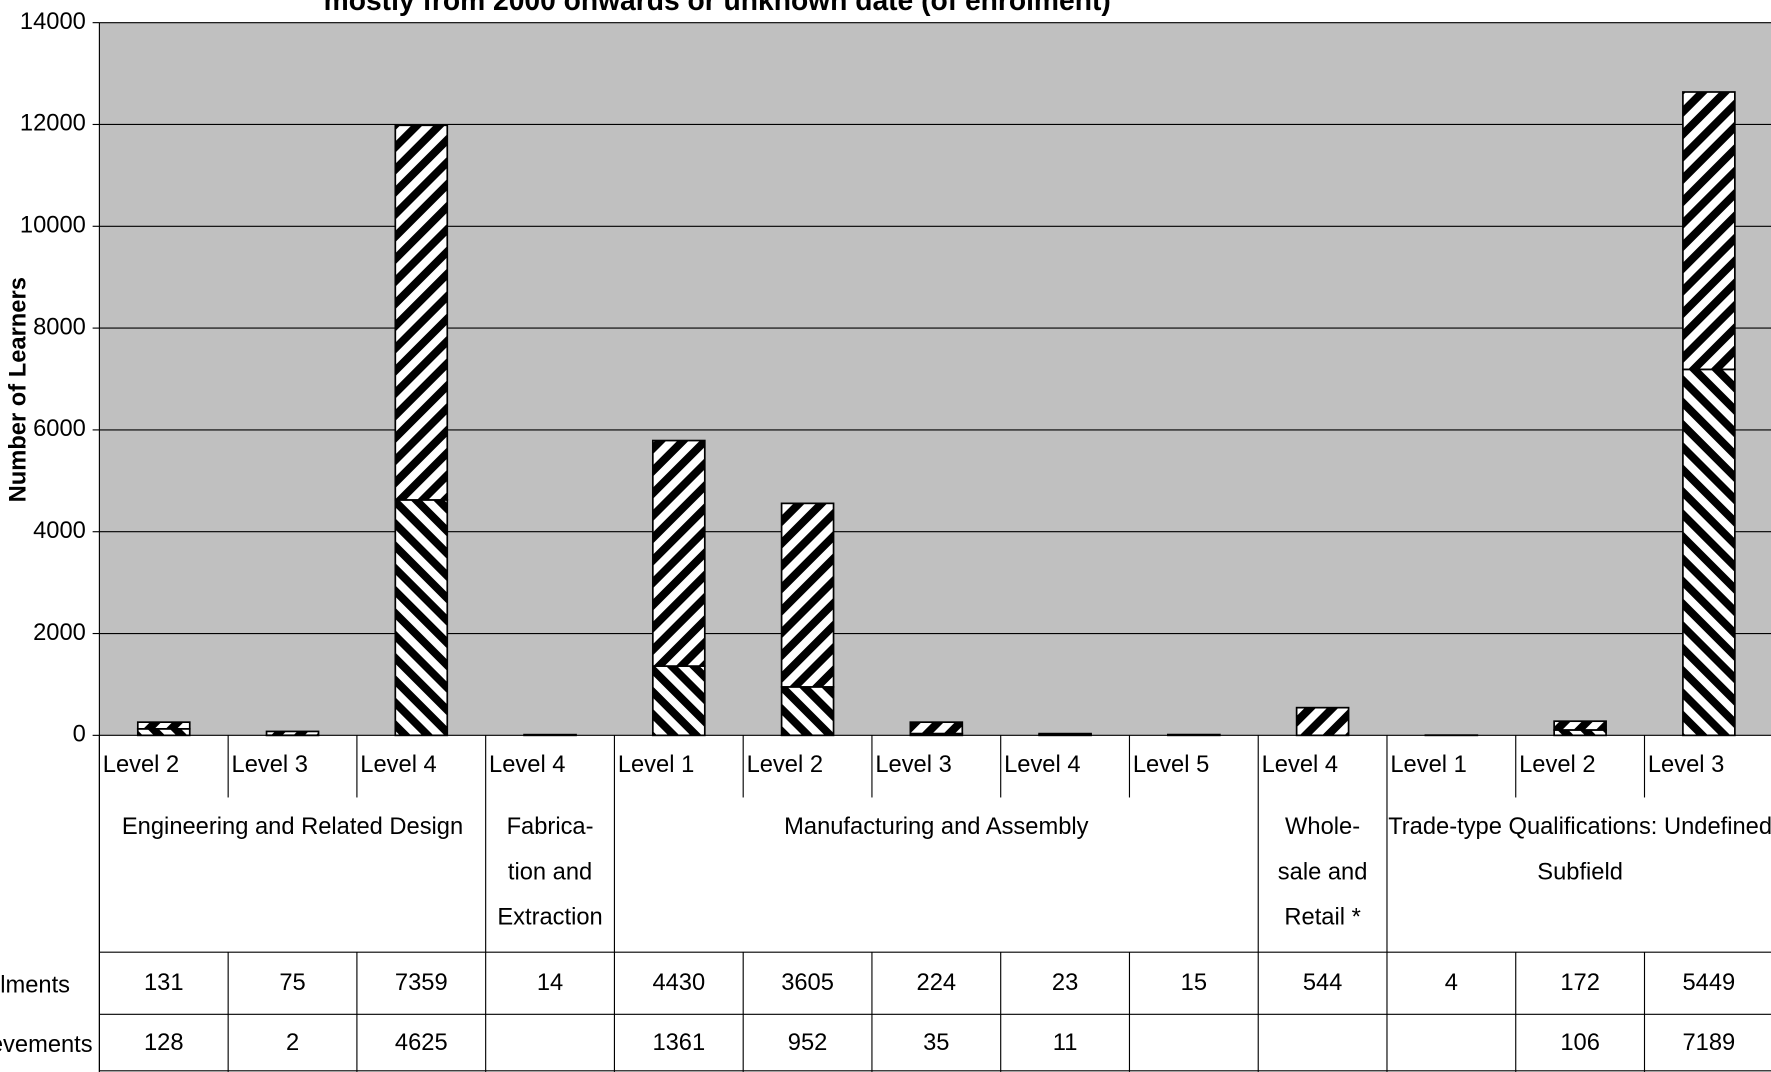 This screenshot has height=1072, width=1771. I want to click on table-value: 7359, so click(421, 983).